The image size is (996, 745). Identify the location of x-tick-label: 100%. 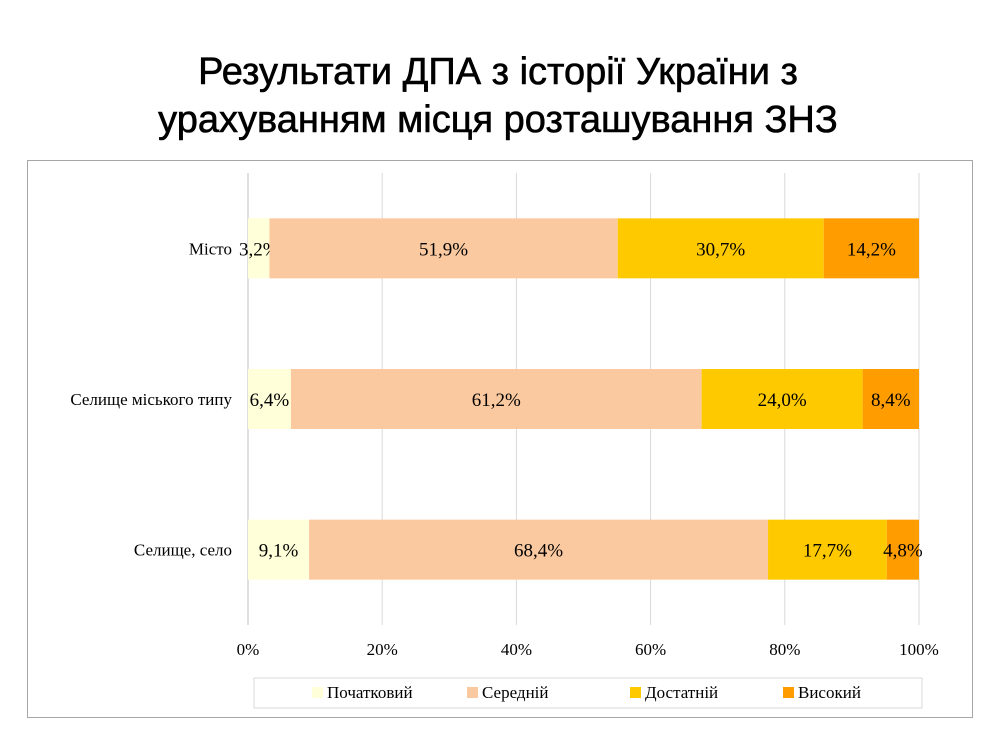
(919, 649).